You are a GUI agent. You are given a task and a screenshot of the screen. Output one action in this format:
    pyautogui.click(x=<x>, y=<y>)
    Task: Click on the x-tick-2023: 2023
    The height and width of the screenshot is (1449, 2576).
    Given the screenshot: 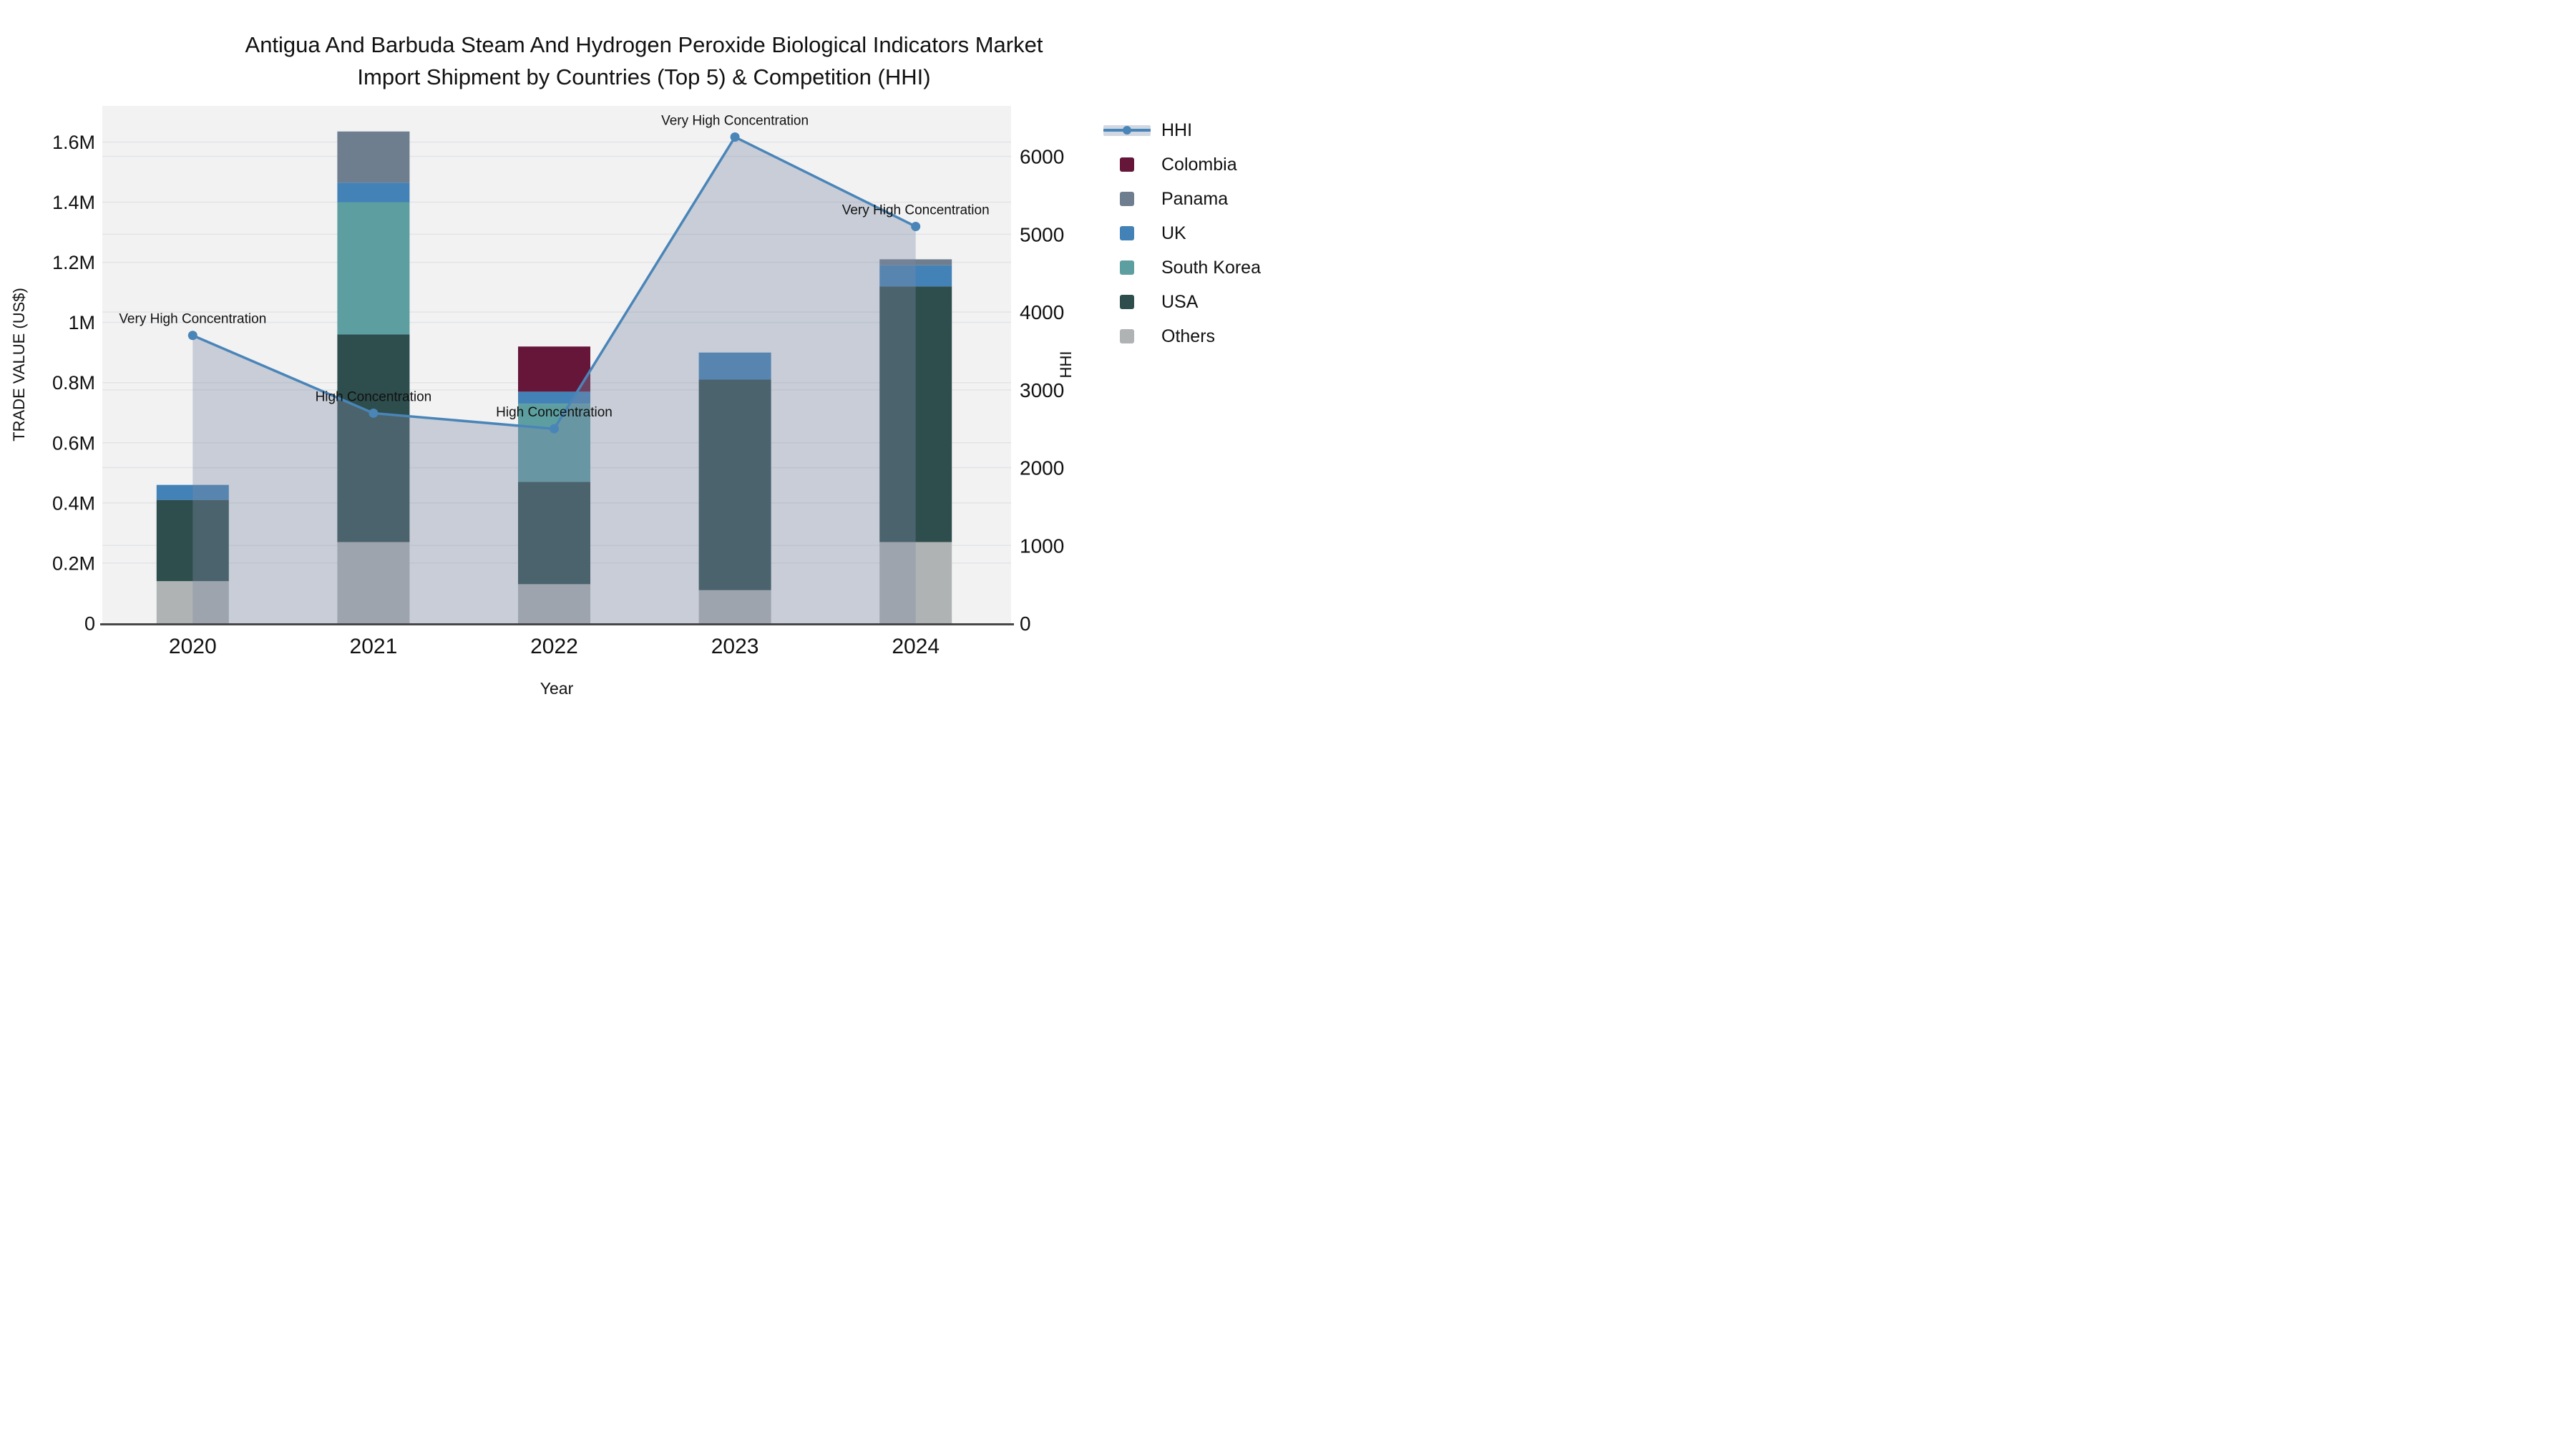 What is the action you would take?
    pyautogui.click(x=735, y=646)
    